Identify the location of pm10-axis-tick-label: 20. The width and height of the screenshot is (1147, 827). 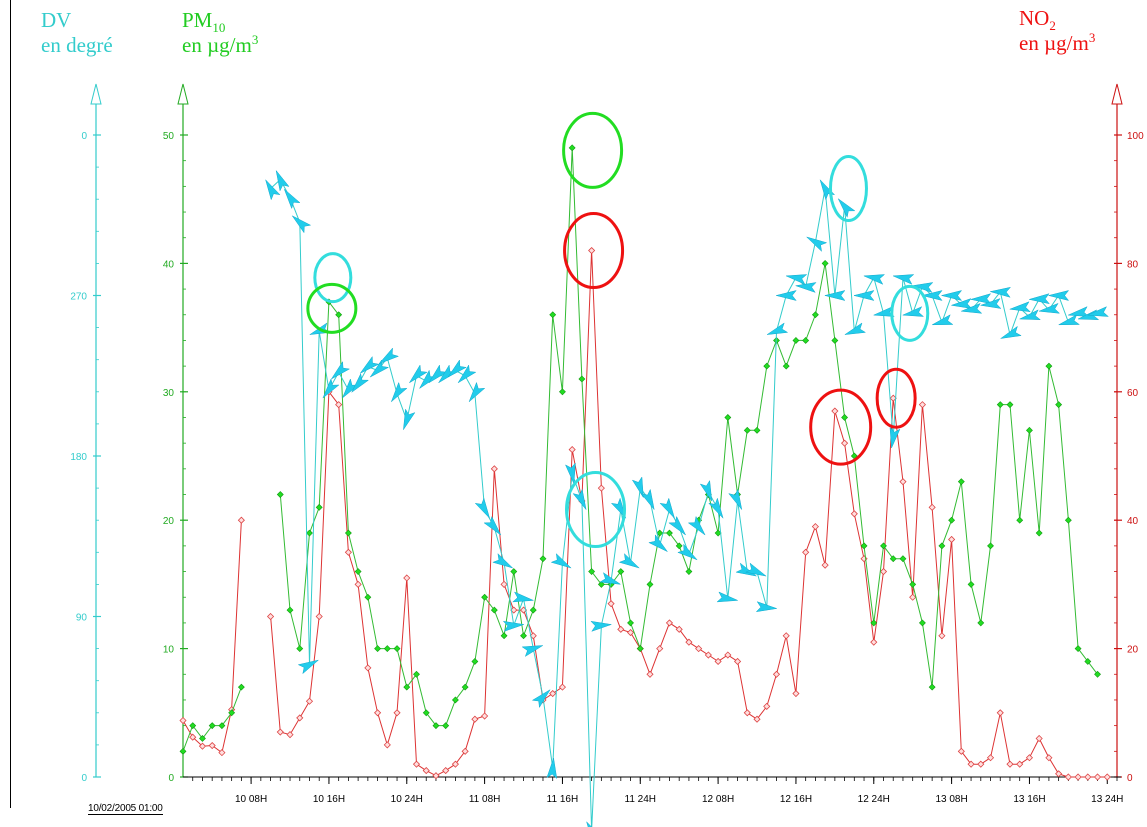
(169, 521).